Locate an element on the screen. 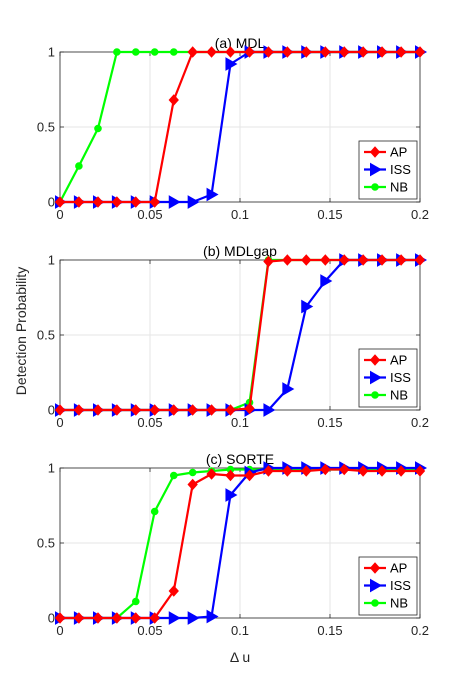  chart-title: (c) SORTE is located at coordinates (240, 459).